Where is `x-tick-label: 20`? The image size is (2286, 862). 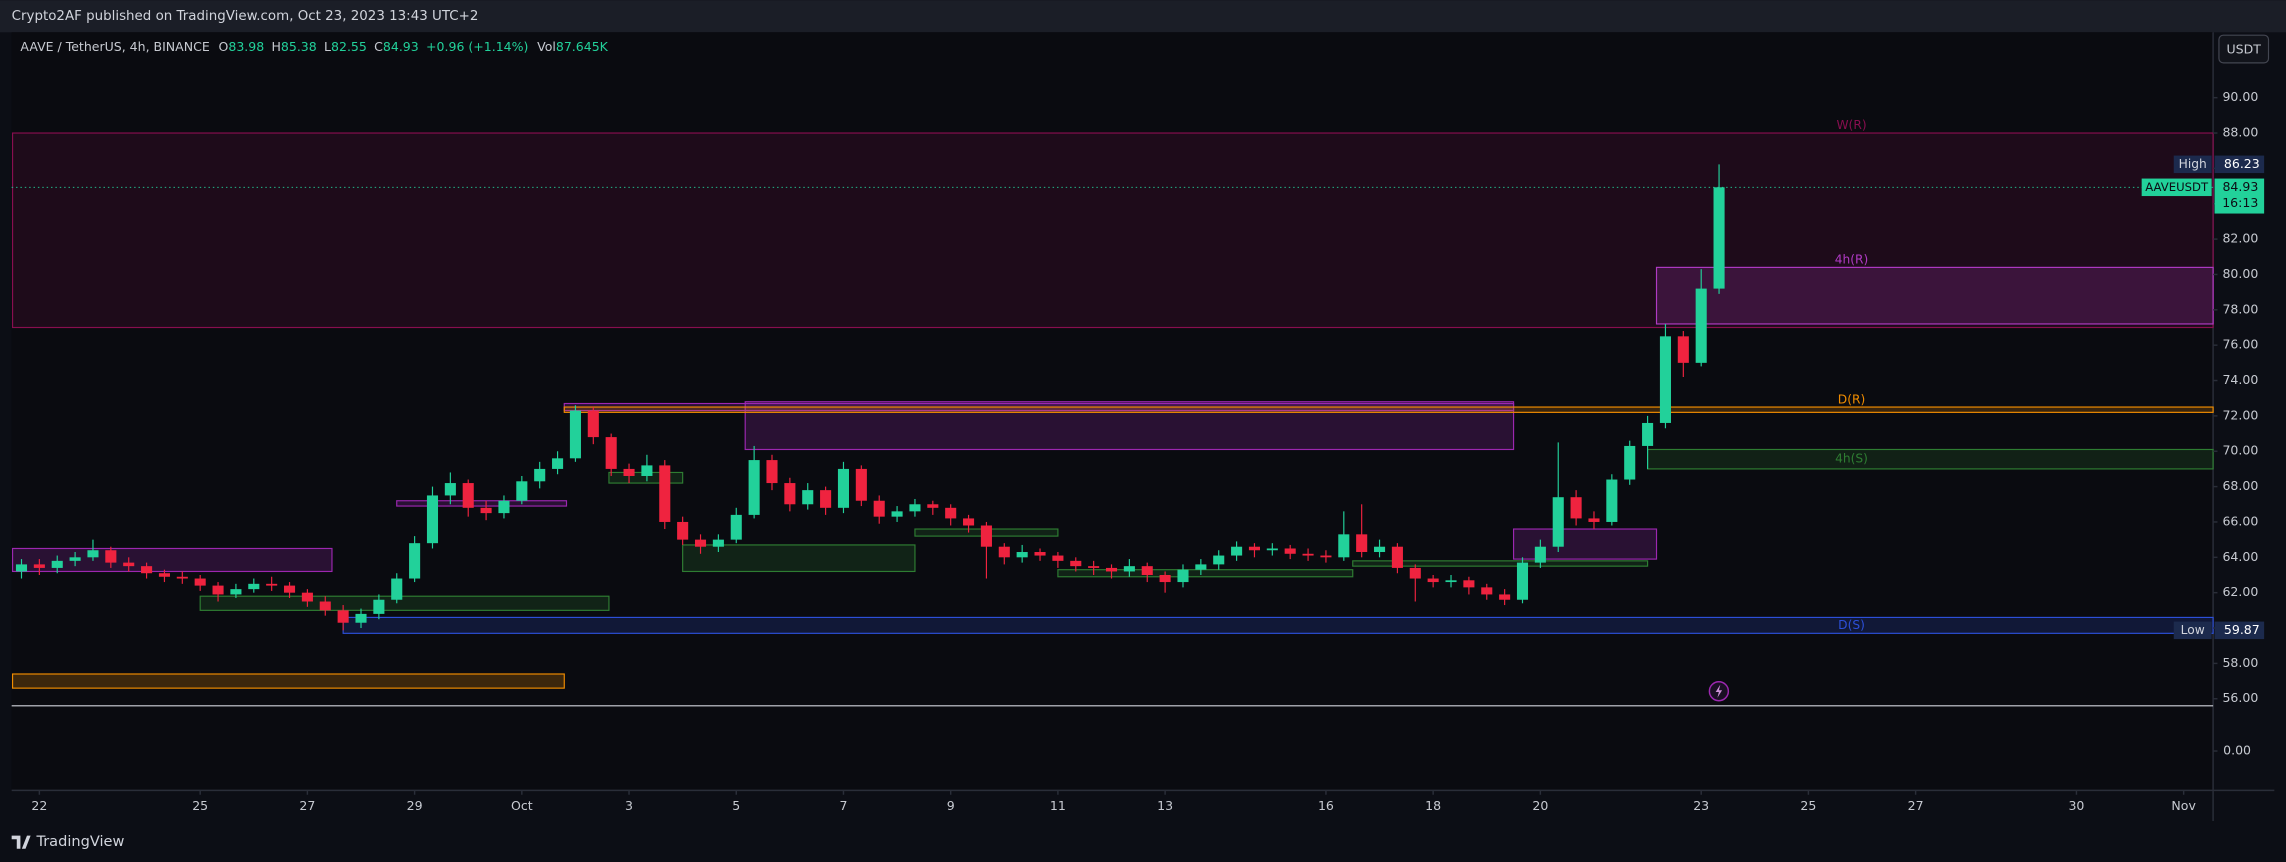
x-tick-label: 20 is located at coordinates (1540, 805).